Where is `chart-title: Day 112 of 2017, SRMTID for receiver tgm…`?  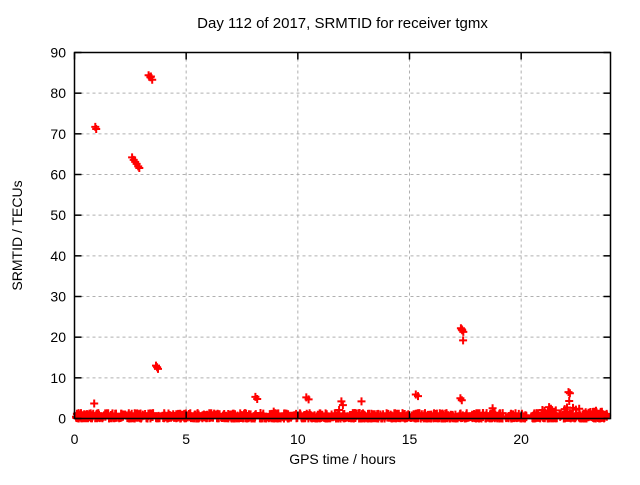 chart-title: Day 112 of 2017, SRMTID for receiver tgm… is located at coordinates (342, 23).